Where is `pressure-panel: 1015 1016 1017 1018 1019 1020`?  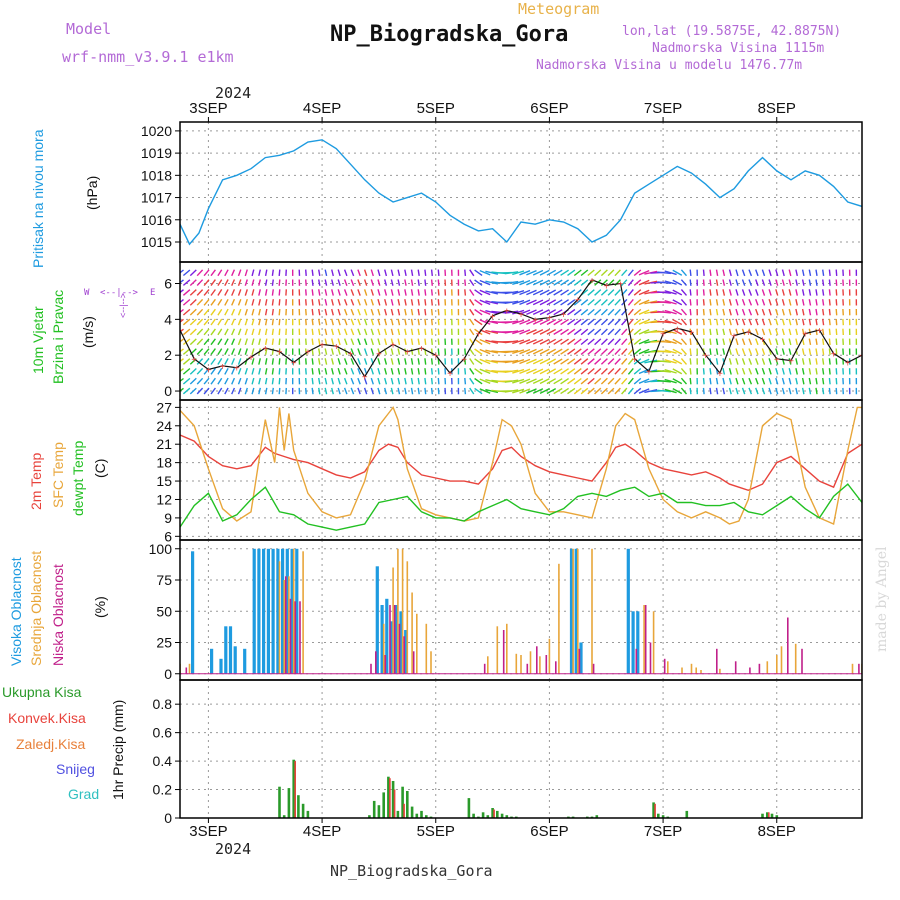
pressure-panel: 1015 1016 1017 1018 1019 1020 is located at coordinates (502, 192).